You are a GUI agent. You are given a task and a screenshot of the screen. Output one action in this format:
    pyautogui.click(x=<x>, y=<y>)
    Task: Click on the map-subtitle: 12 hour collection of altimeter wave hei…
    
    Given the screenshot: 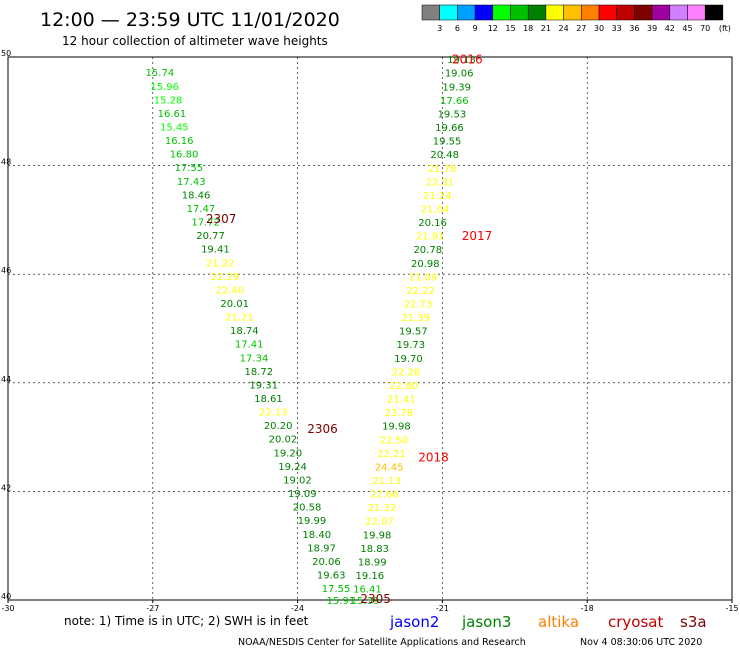 What is the action you would take?
    pyautogui.click(x=195, y=41)
    